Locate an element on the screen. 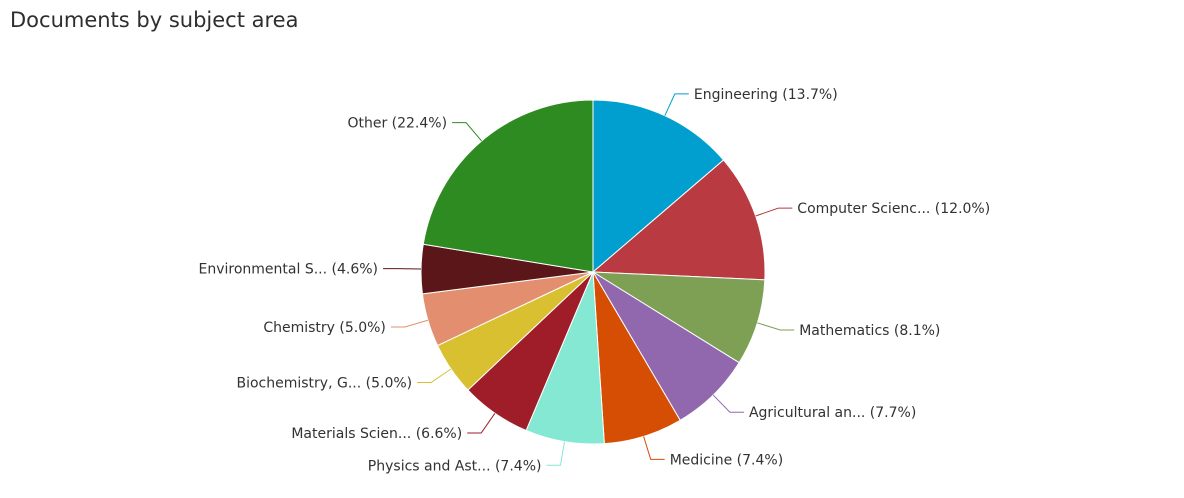 Image resolution: width=1184 pixels, height=498 pixels. slice-label-engineering: Engineering (13.7%) is located at coordinates (766, 95).